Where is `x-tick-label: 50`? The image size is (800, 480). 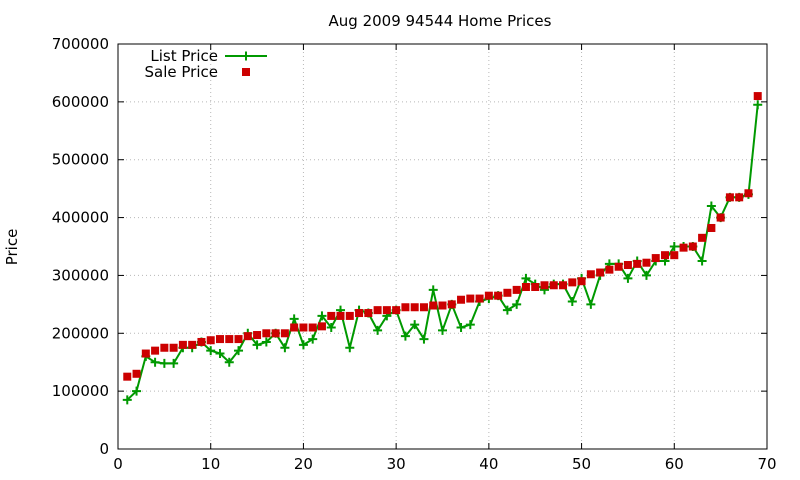
x-tick-label: 50 is located at coordinates (581, 464).